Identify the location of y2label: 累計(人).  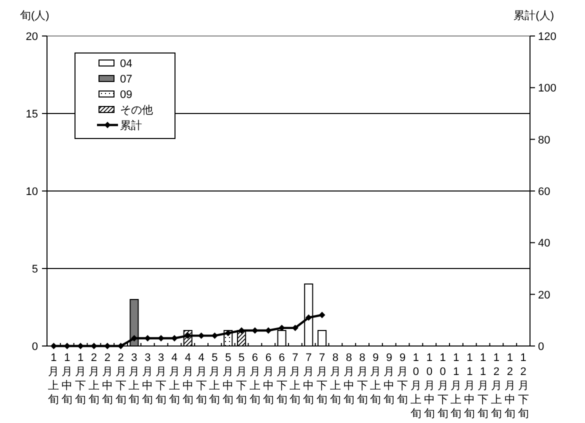
(534, 16).